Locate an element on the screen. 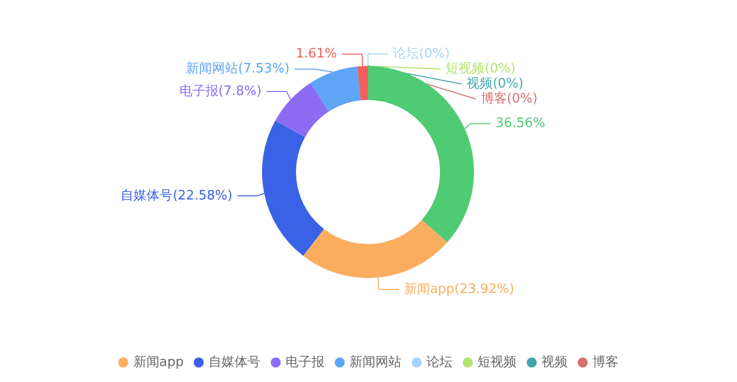  data-label: 新闻app(23.92%) is located at coordinates (459, 289).